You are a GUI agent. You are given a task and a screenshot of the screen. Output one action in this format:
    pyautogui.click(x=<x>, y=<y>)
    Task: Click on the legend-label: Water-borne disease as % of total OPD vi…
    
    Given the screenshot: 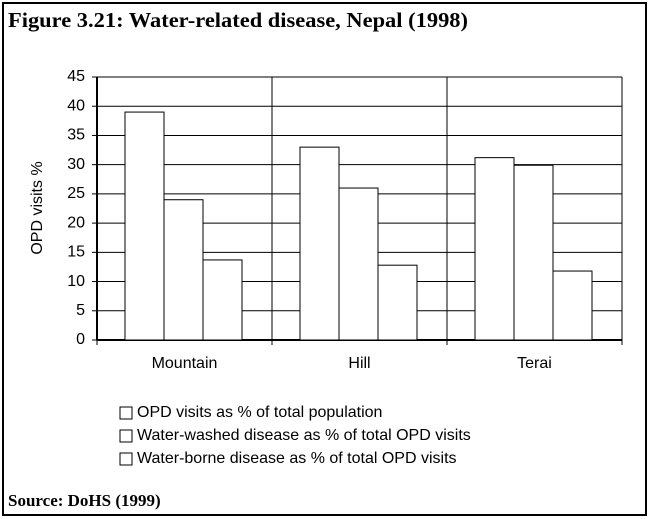 What is the action you would take?
    pyautogui.click(x=297, y=458)
    